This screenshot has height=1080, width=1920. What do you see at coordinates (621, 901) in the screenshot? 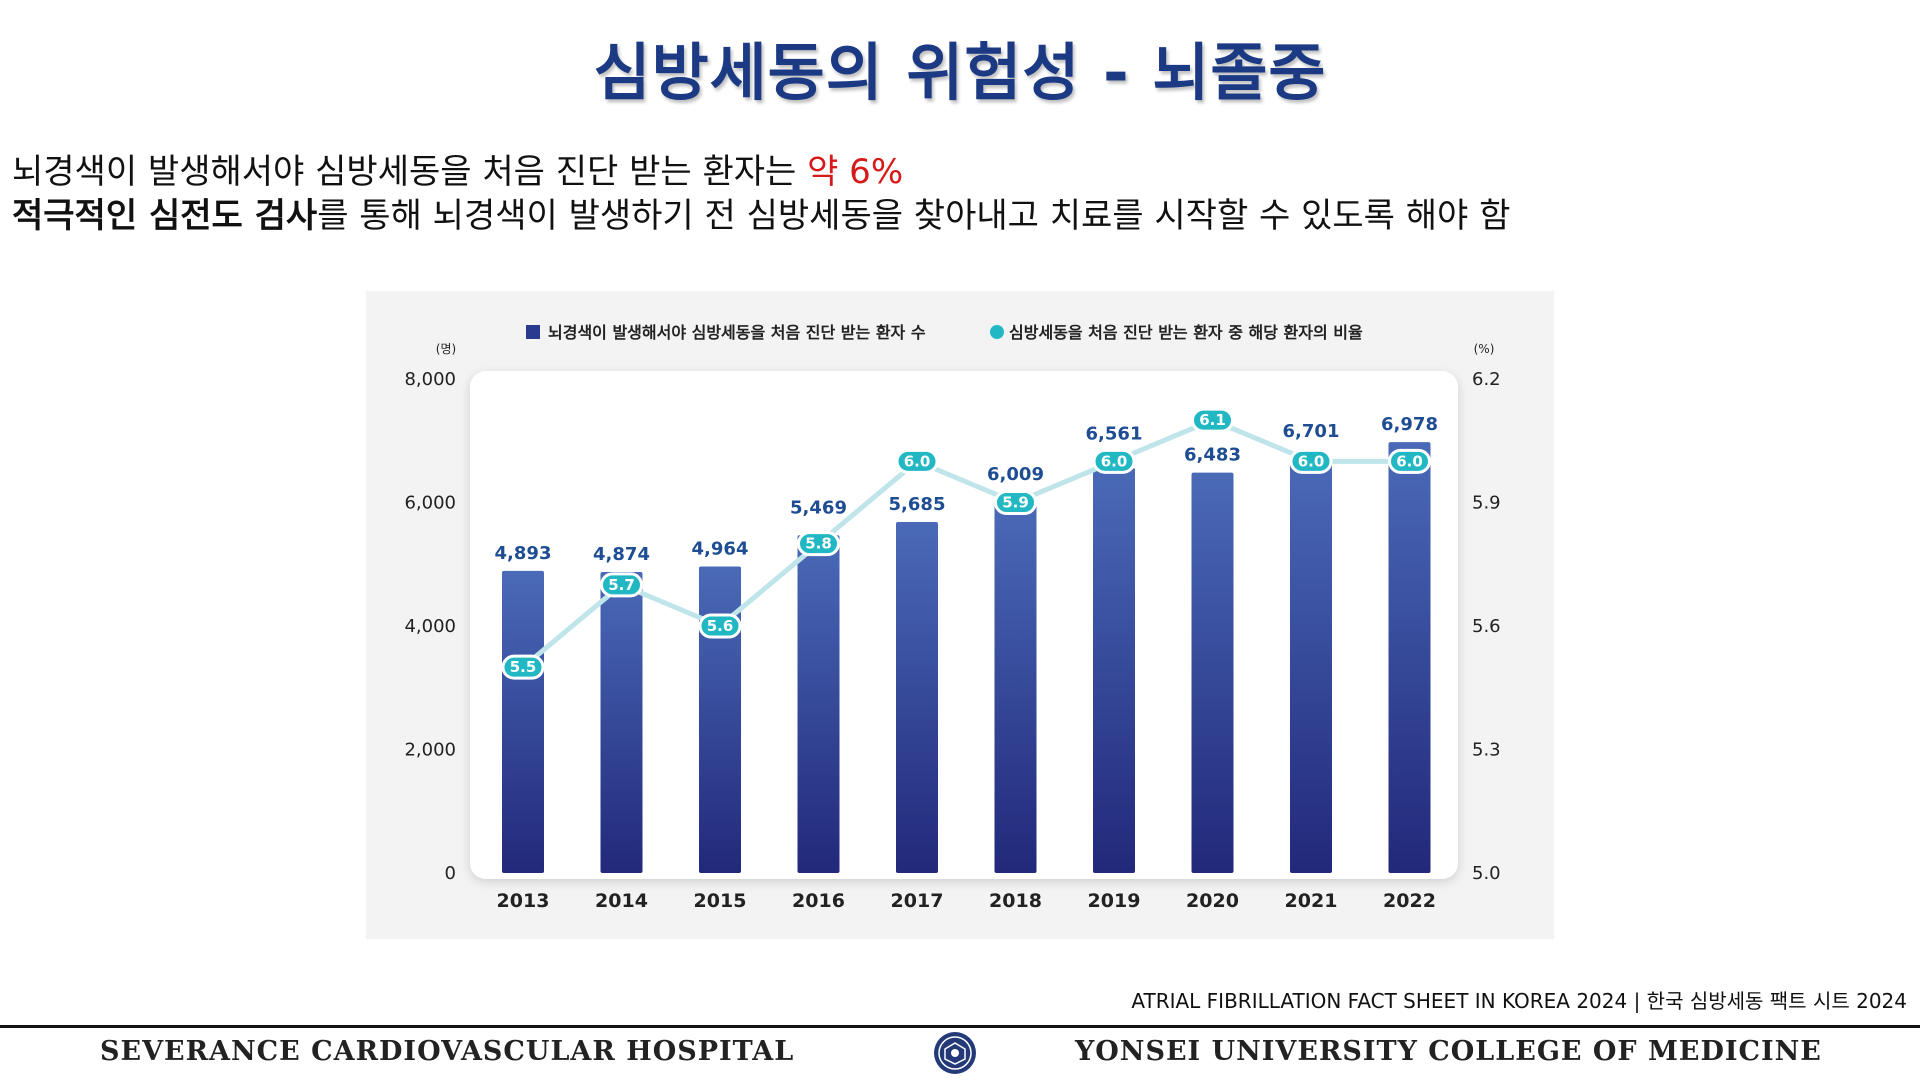
I see `x-tick-label: 2014` at bounding box center [621, 901].